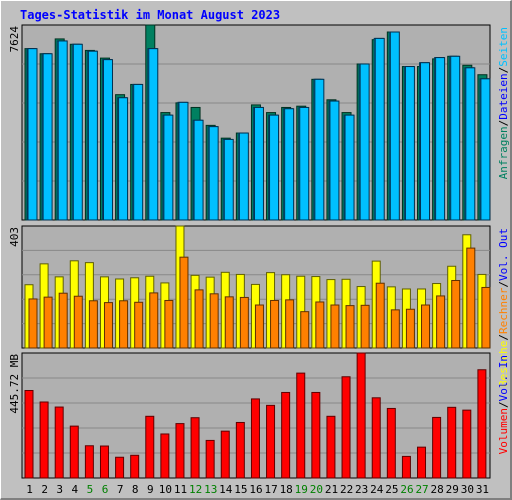 The image size is (512, 500). Describe the element at coordinates (361, 489) in the screenshot. I see `day-label: 23` at that location.